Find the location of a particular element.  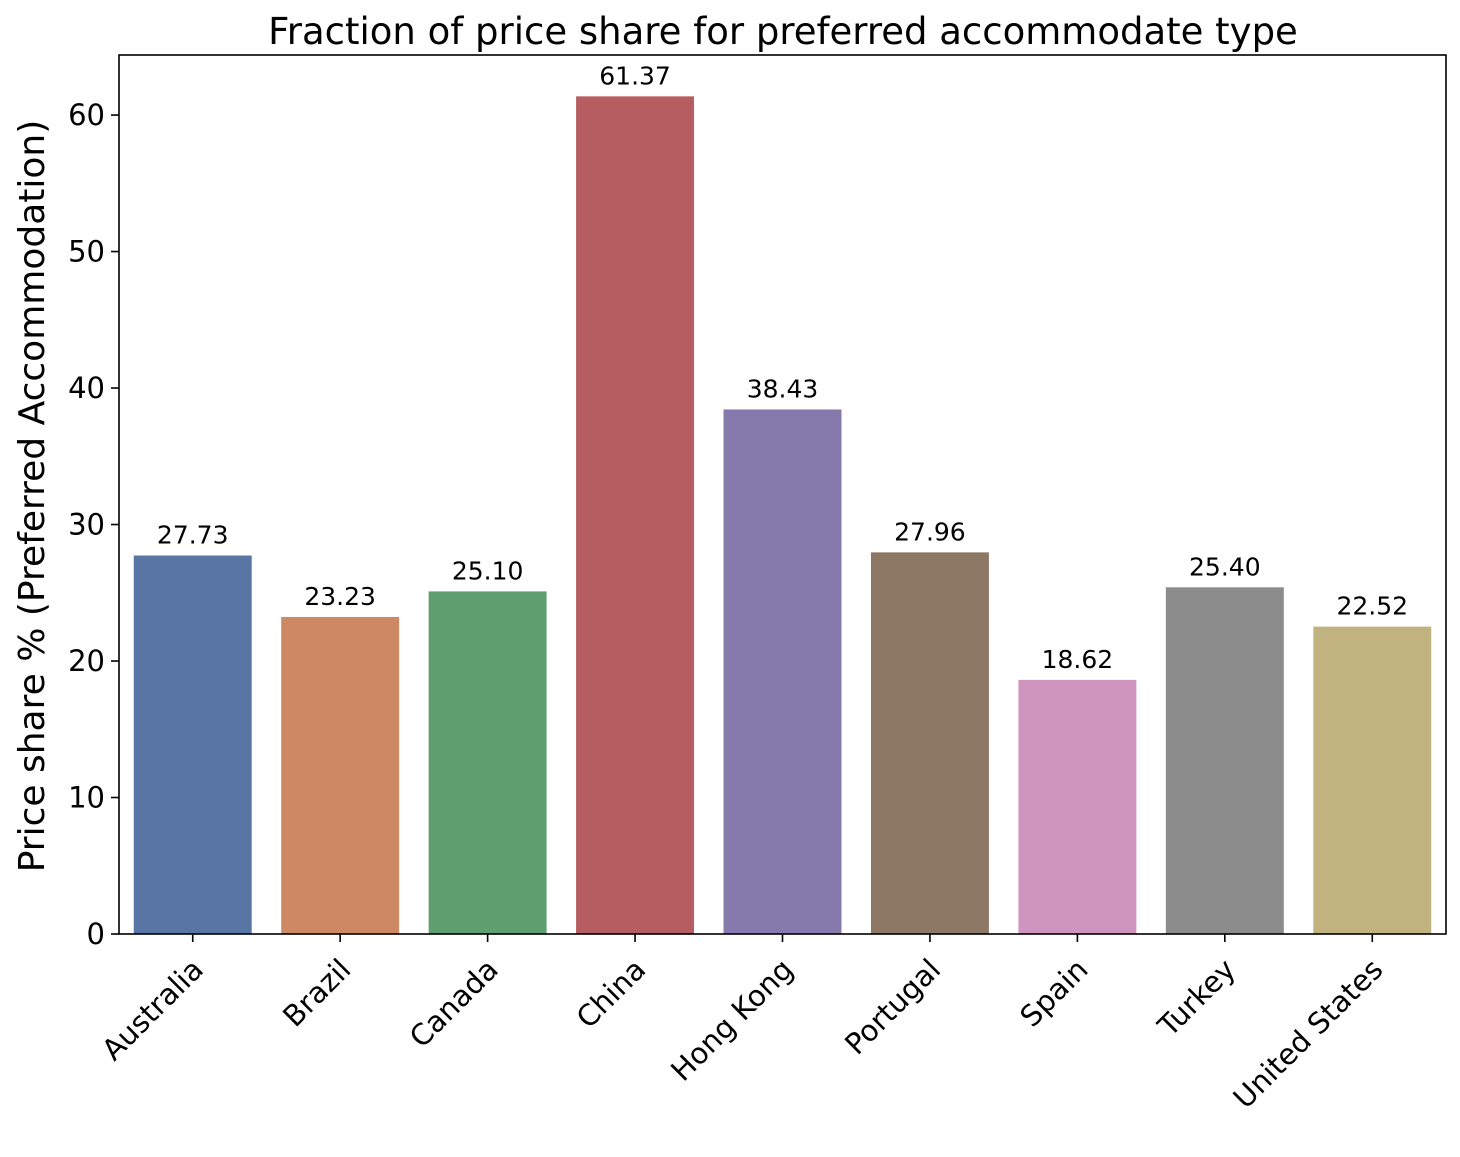

y-tick-label: 20 is located at coordinates (86, 661).